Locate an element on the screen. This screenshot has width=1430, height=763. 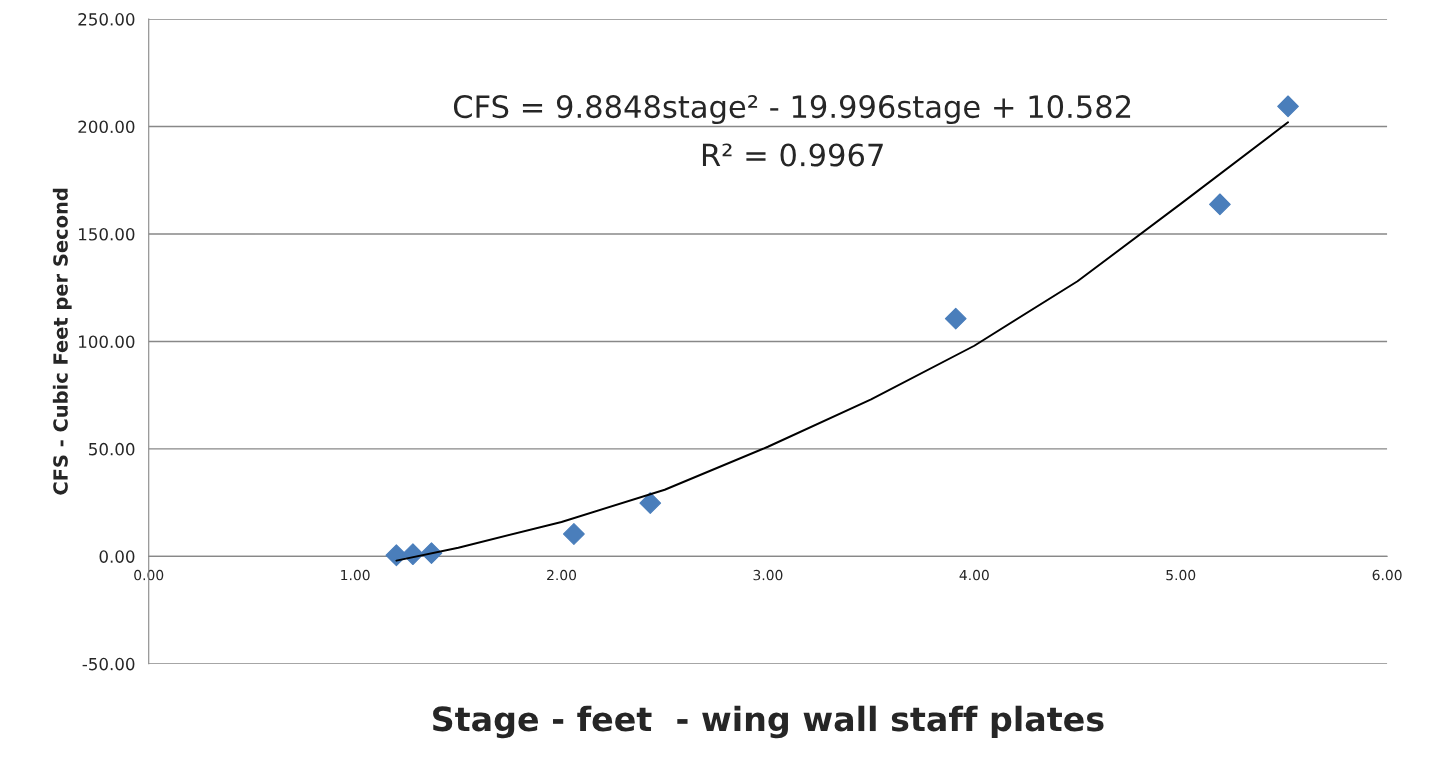
y-tick-label: -50.00 is located at coordinates (108, 664).